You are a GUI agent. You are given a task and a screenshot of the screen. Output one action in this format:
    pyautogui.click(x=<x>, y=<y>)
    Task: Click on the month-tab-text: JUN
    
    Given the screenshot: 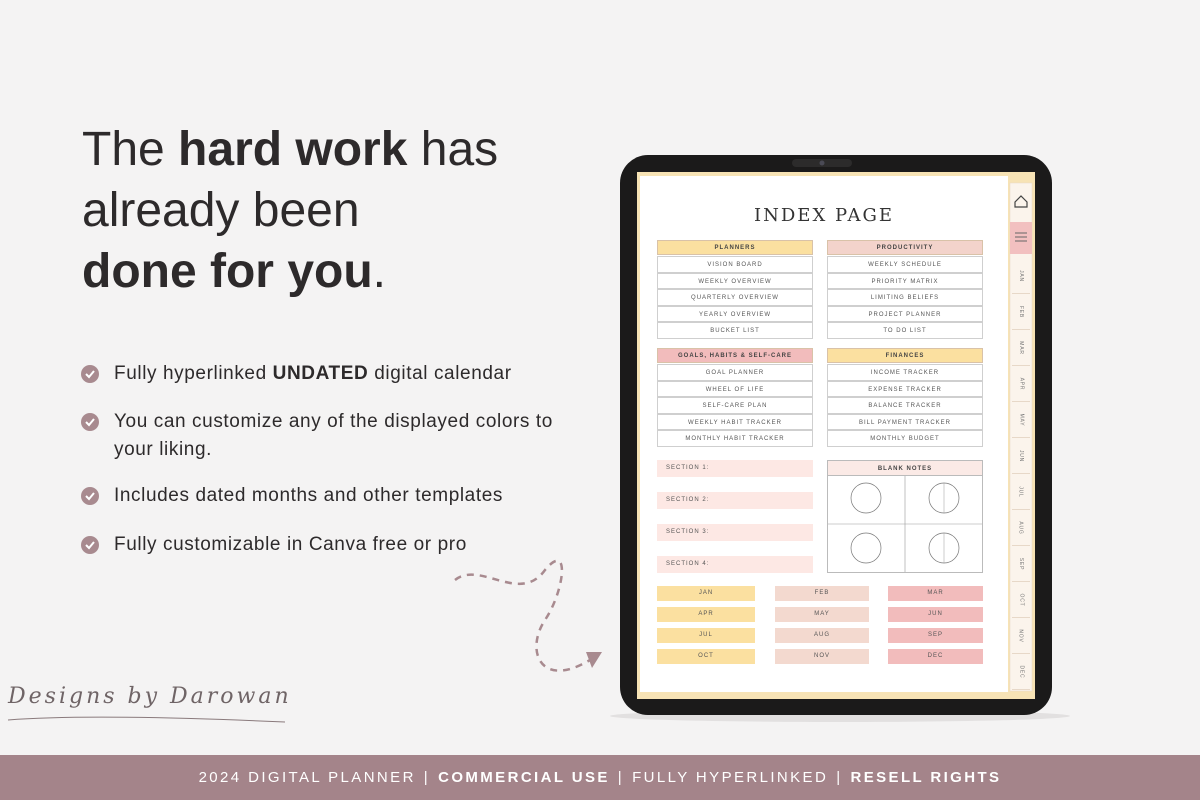 What is the action you would take?
    pyautogui.click(x=1021, y=455)
    